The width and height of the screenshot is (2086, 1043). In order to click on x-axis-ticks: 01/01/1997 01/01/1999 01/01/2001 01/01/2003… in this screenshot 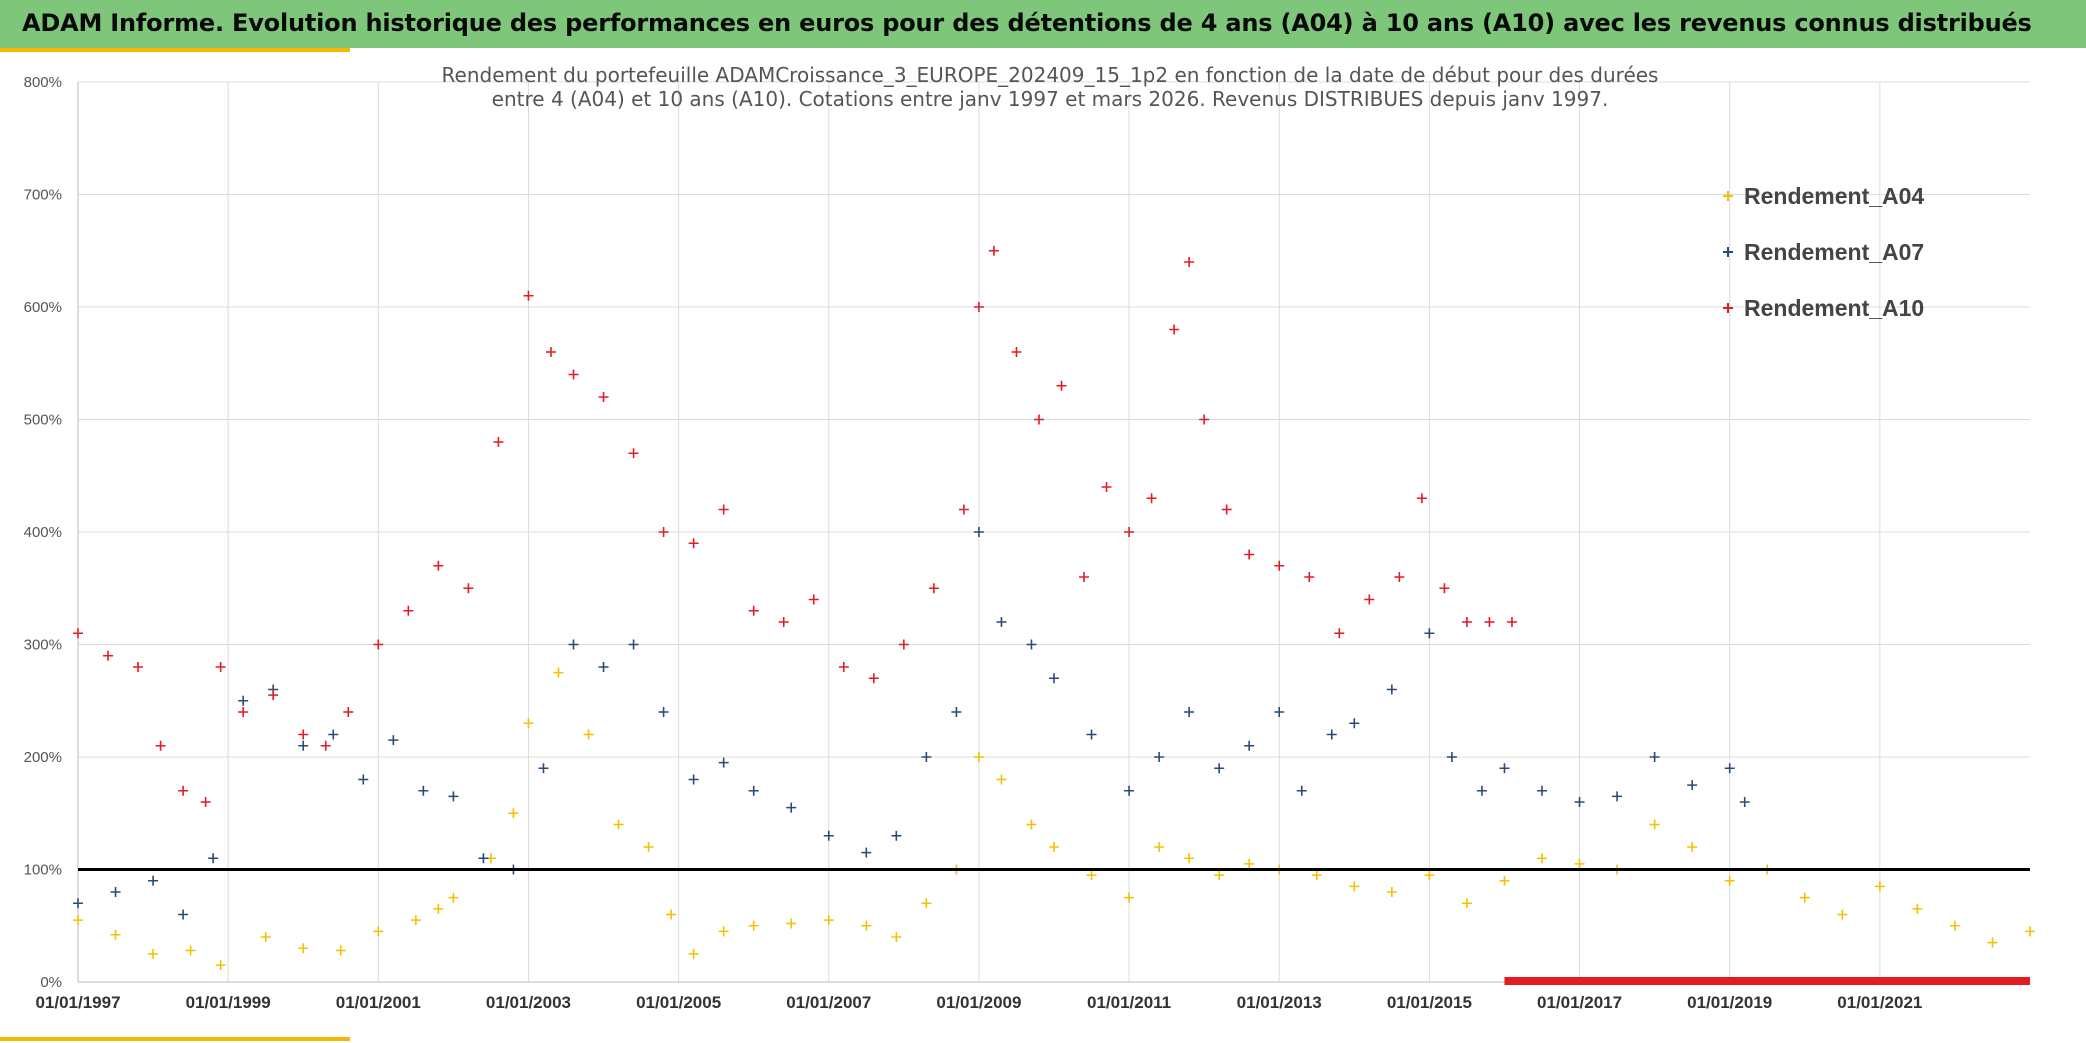, I will do `click(978, 1002)`.